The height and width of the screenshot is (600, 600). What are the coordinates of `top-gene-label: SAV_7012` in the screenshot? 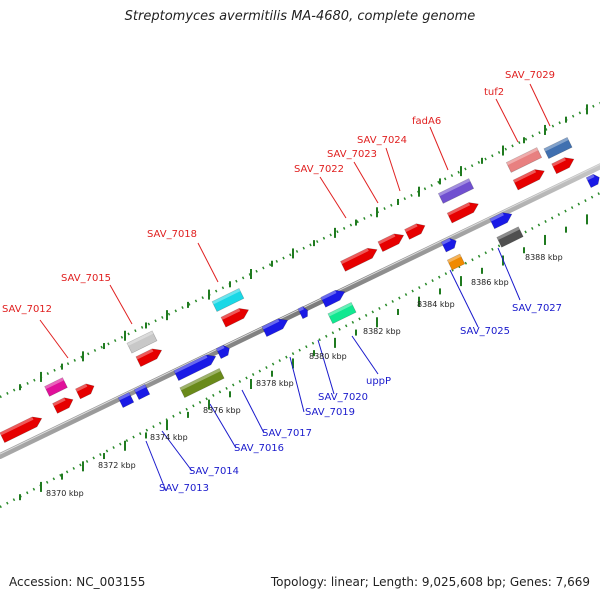 It's located at (27, 309).